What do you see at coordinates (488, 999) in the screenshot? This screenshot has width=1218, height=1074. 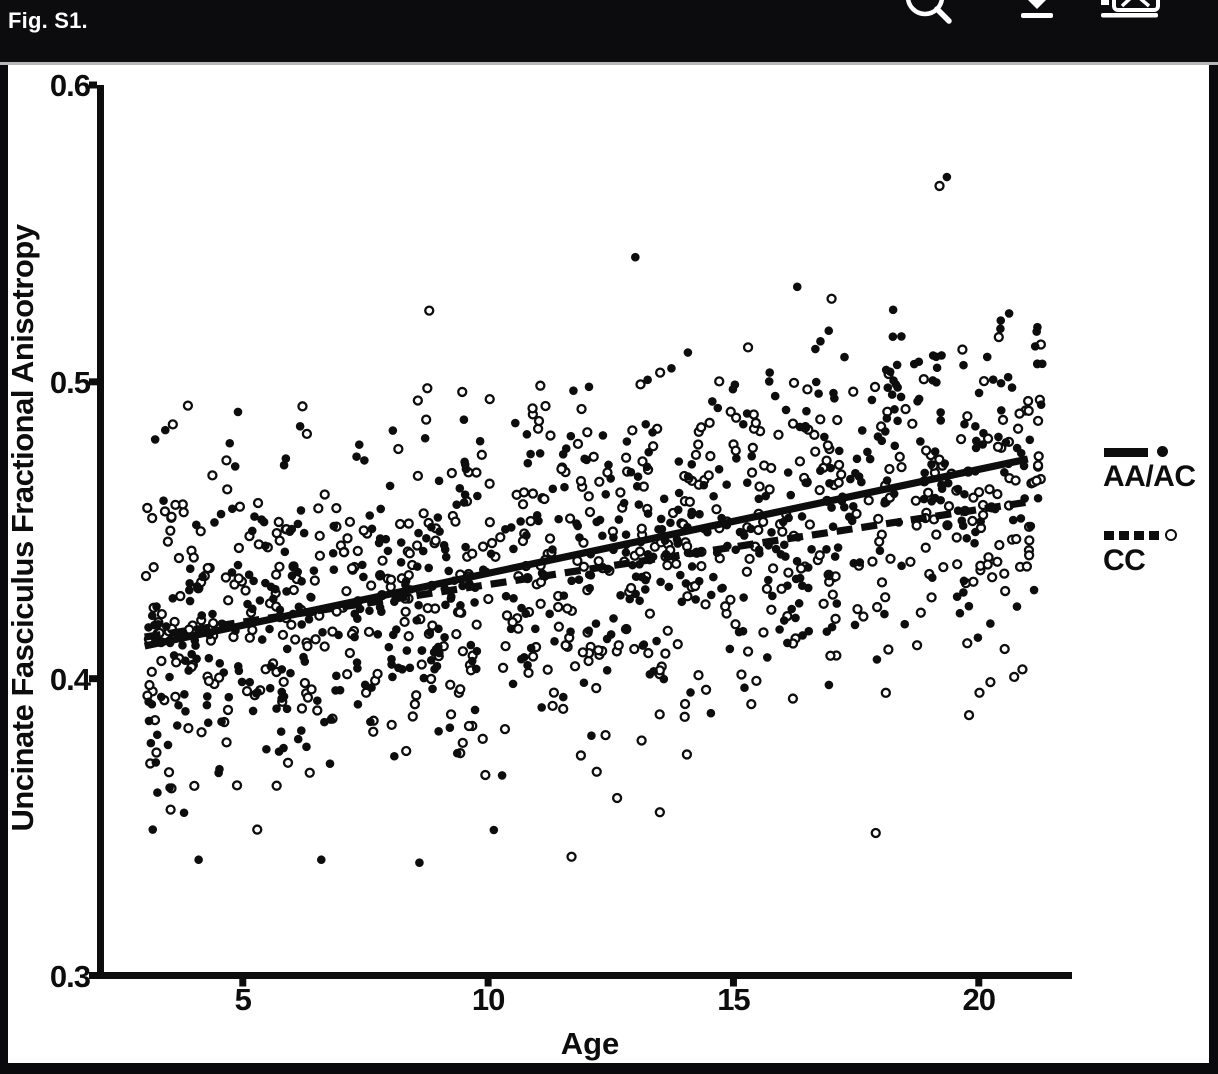 I see `x-tick-label: 10` at bounding box center [488, 999].